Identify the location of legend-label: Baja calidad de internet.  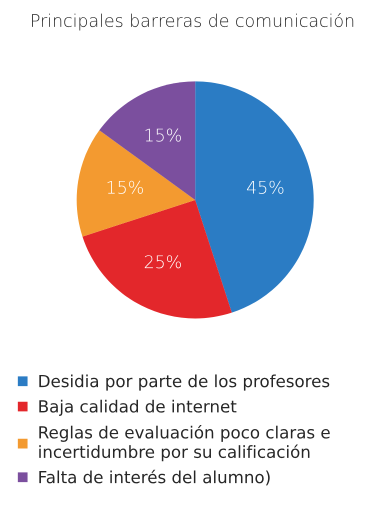
(137, 408).